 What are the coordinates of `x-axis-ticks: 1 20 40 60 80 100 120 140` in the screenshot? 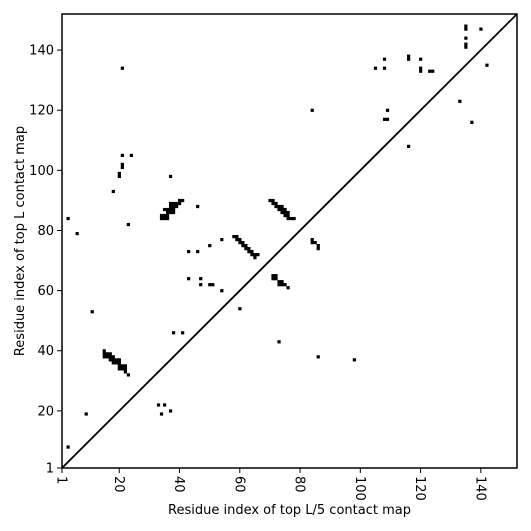 It's located at (270, 484).